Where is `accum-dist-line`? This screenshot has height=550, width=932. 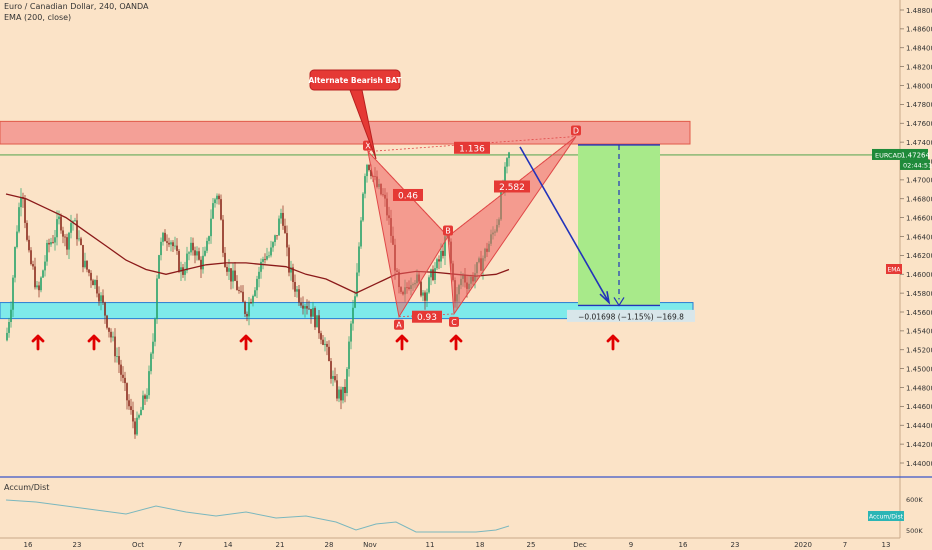
accum-dist-line is located at coordinates (257, 516).